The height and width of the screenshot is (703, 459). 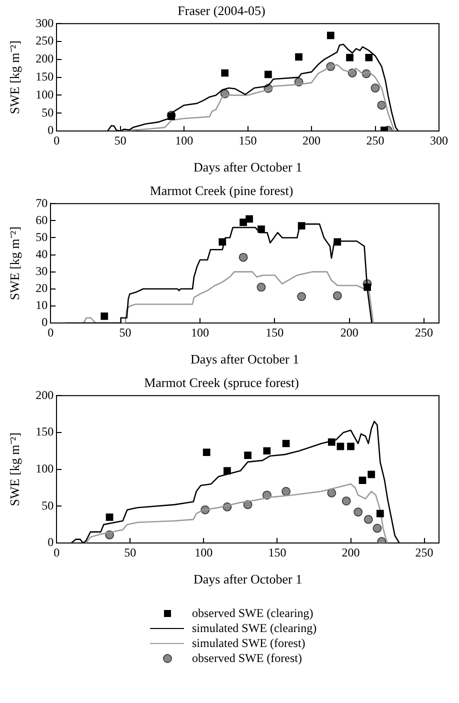 I want to click on y-tick-label: 30, so click(x=42, y=271).